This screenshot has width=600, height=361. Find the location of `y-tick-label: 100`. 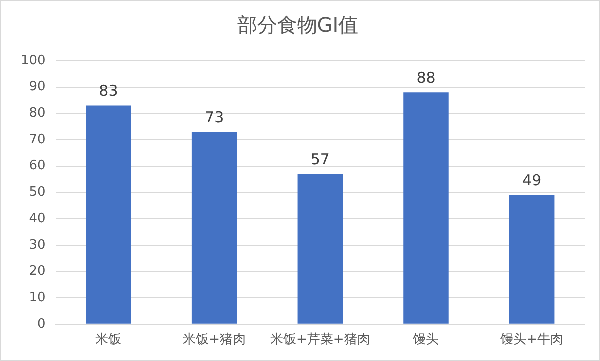

y-tick-label: 100 is located at coordinates (33, 60).